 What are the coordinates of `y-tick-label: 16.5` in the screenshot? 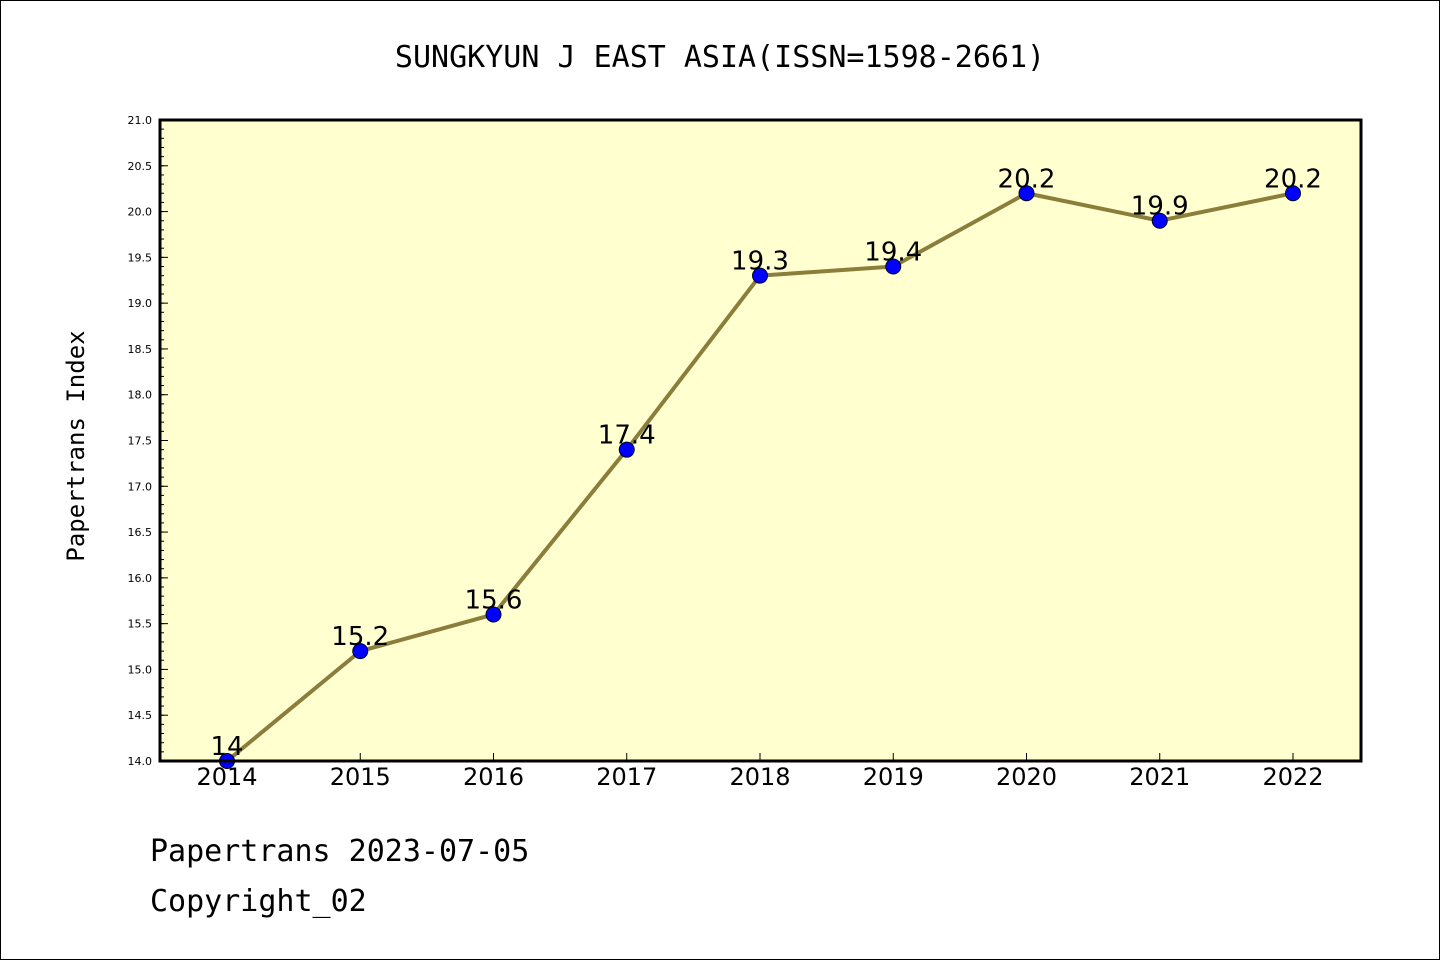 It's located at (140, 532).